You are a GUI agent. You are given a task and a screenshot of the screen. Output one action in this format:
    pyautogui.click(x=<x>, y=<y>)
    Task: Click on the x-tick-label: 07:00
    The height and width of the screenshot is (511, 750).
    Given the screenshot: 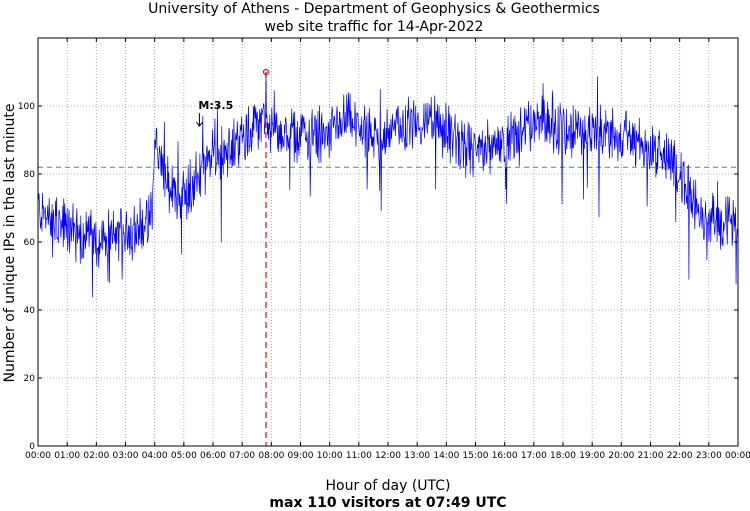 What is the action you would take?
    pyautogui.click(x=242, y=456)
    